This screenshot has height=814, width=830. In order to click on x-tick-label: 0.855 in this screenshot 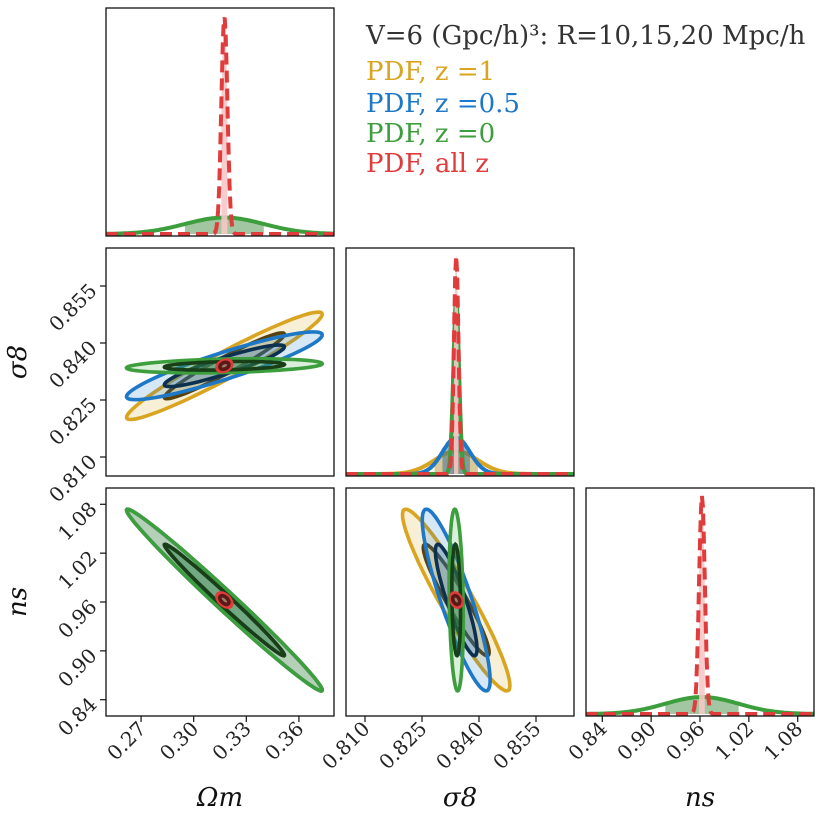, I will do `click(516, 745)`.